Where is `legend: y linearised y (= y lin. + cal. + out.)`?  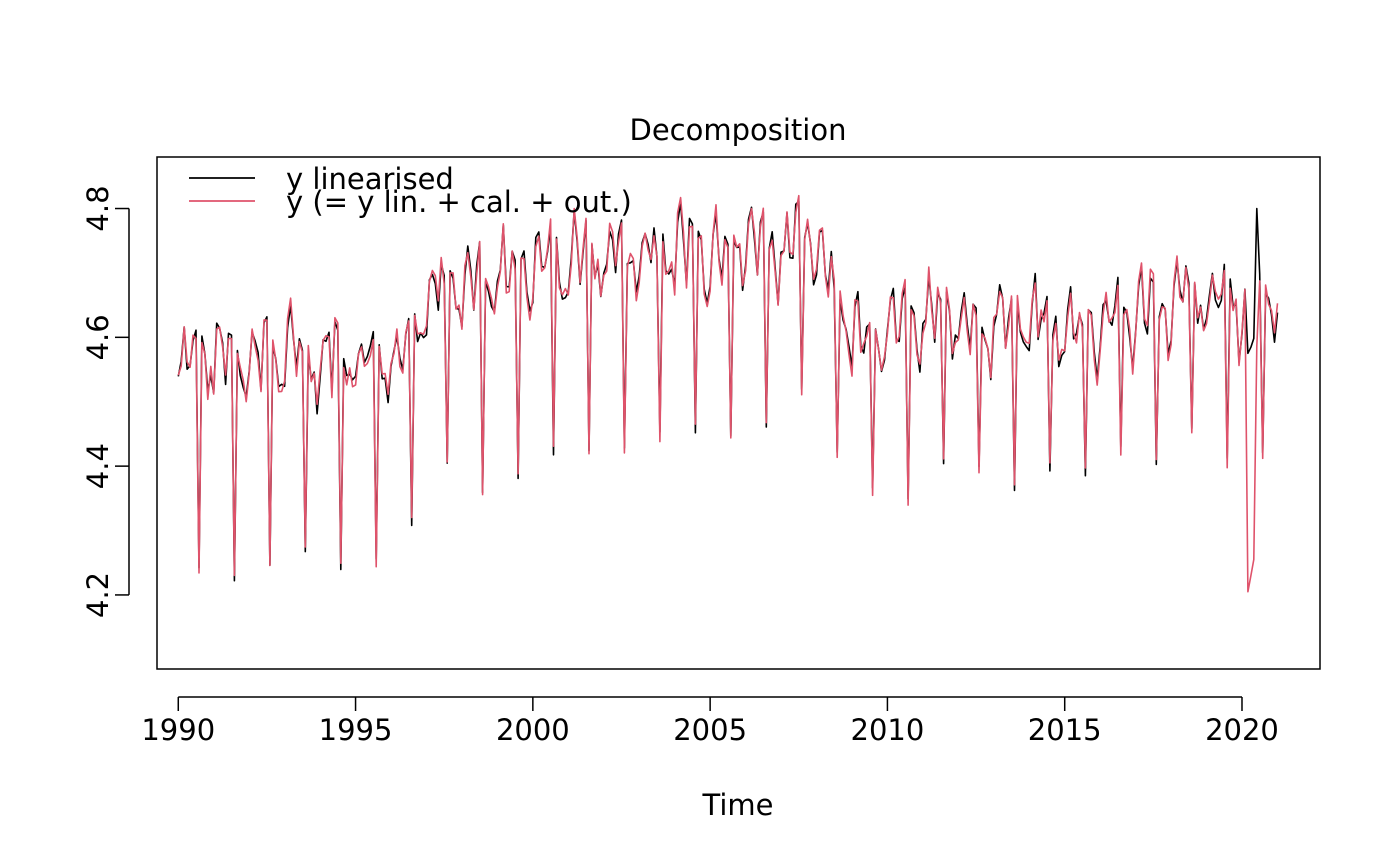 legend: y linearised y (= y lin. + cal. + out.) is located at coordinates (410, 190).